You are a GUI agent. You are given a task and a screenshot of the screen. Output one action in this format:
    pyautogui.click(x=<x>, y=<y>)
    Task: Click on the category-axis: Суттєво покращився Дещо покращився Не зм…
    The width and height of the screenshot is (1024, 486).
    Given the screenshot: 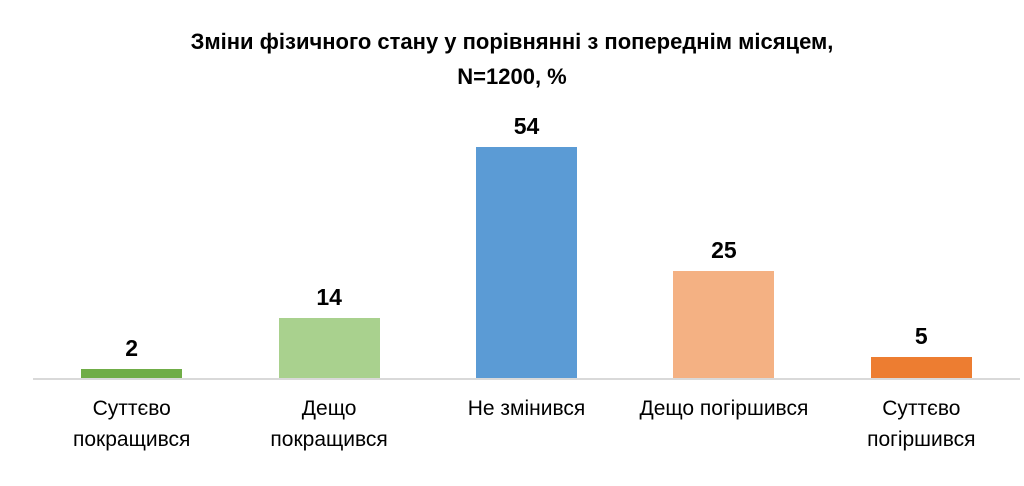 What is the action you would take?
    pyautogui.click(x=526, y=424)
    